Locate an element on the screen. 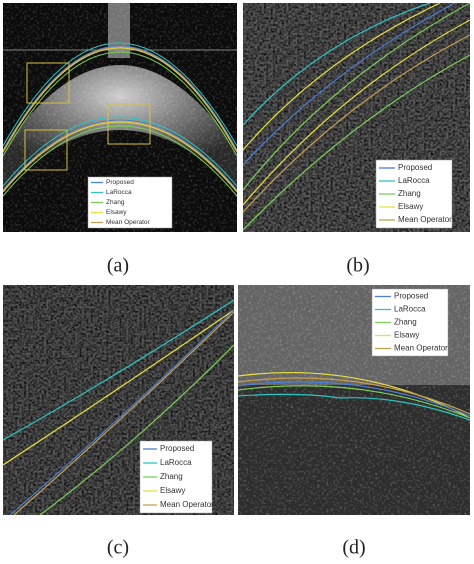  caption: (b) is located at coordinates (357, 266).